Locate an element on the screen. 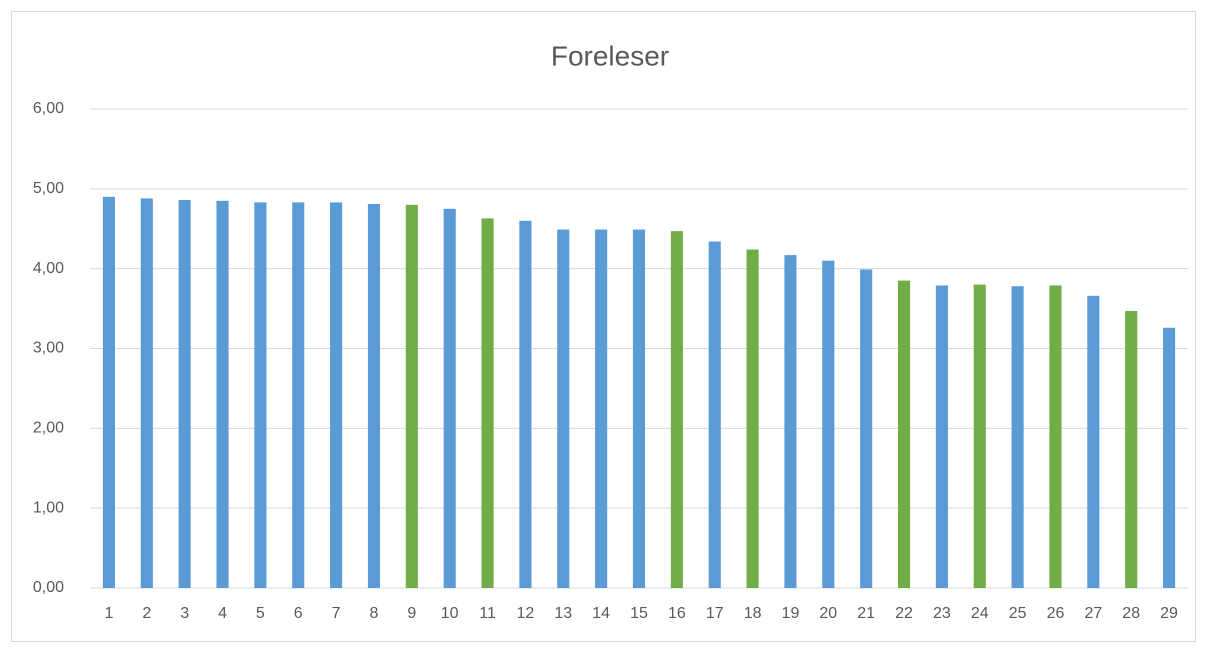 Image resolution: width=1206 pixels, height=648 pixels. y-tick-label: 1,00 is located at coordinates (48, 507).